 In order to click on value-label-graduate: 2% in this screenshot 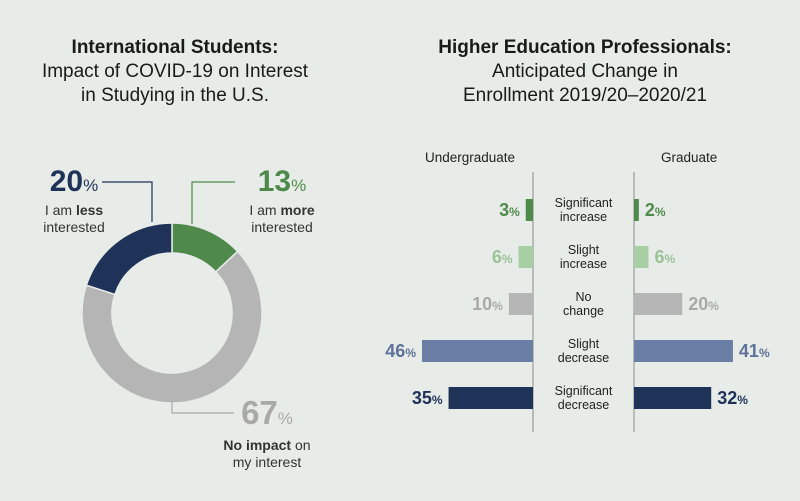, I will do `click(655, 210)`.